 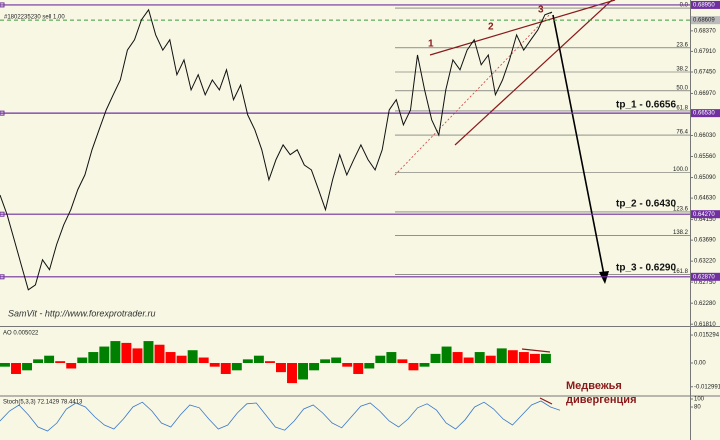 What do you see at coordinates (700, 364) in the screenshot?
I see `y-tick-label: 0.00` at bounding box center [700, 364].